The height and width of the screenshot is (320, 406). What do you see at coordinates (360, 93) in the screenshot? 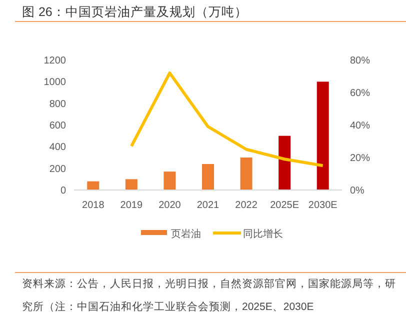
I see `y2-tick: 60%` at bounding box center [360, 93].